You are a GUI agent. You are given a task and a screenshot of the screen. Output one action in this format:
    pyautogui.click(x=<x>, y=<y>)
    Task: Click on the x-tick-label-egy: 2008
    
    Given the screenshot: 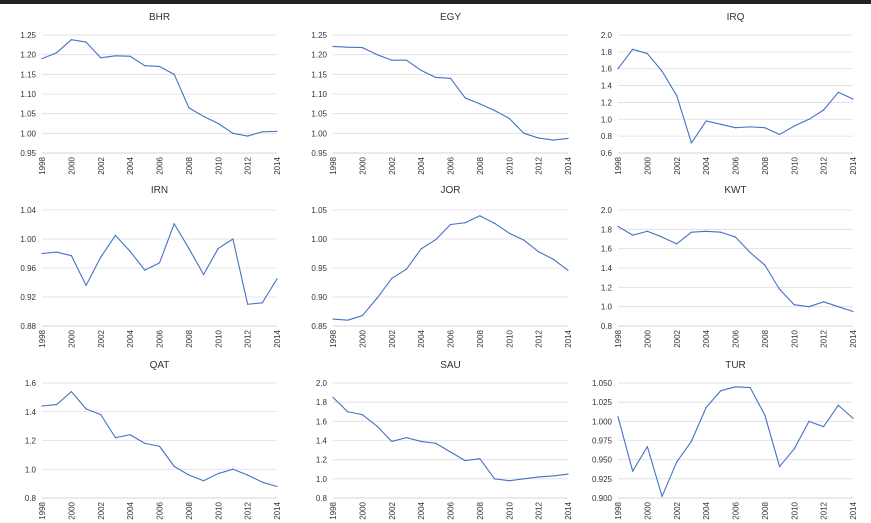 What is the action you would take?
    pyautogui.click(x=480, y=165)
    